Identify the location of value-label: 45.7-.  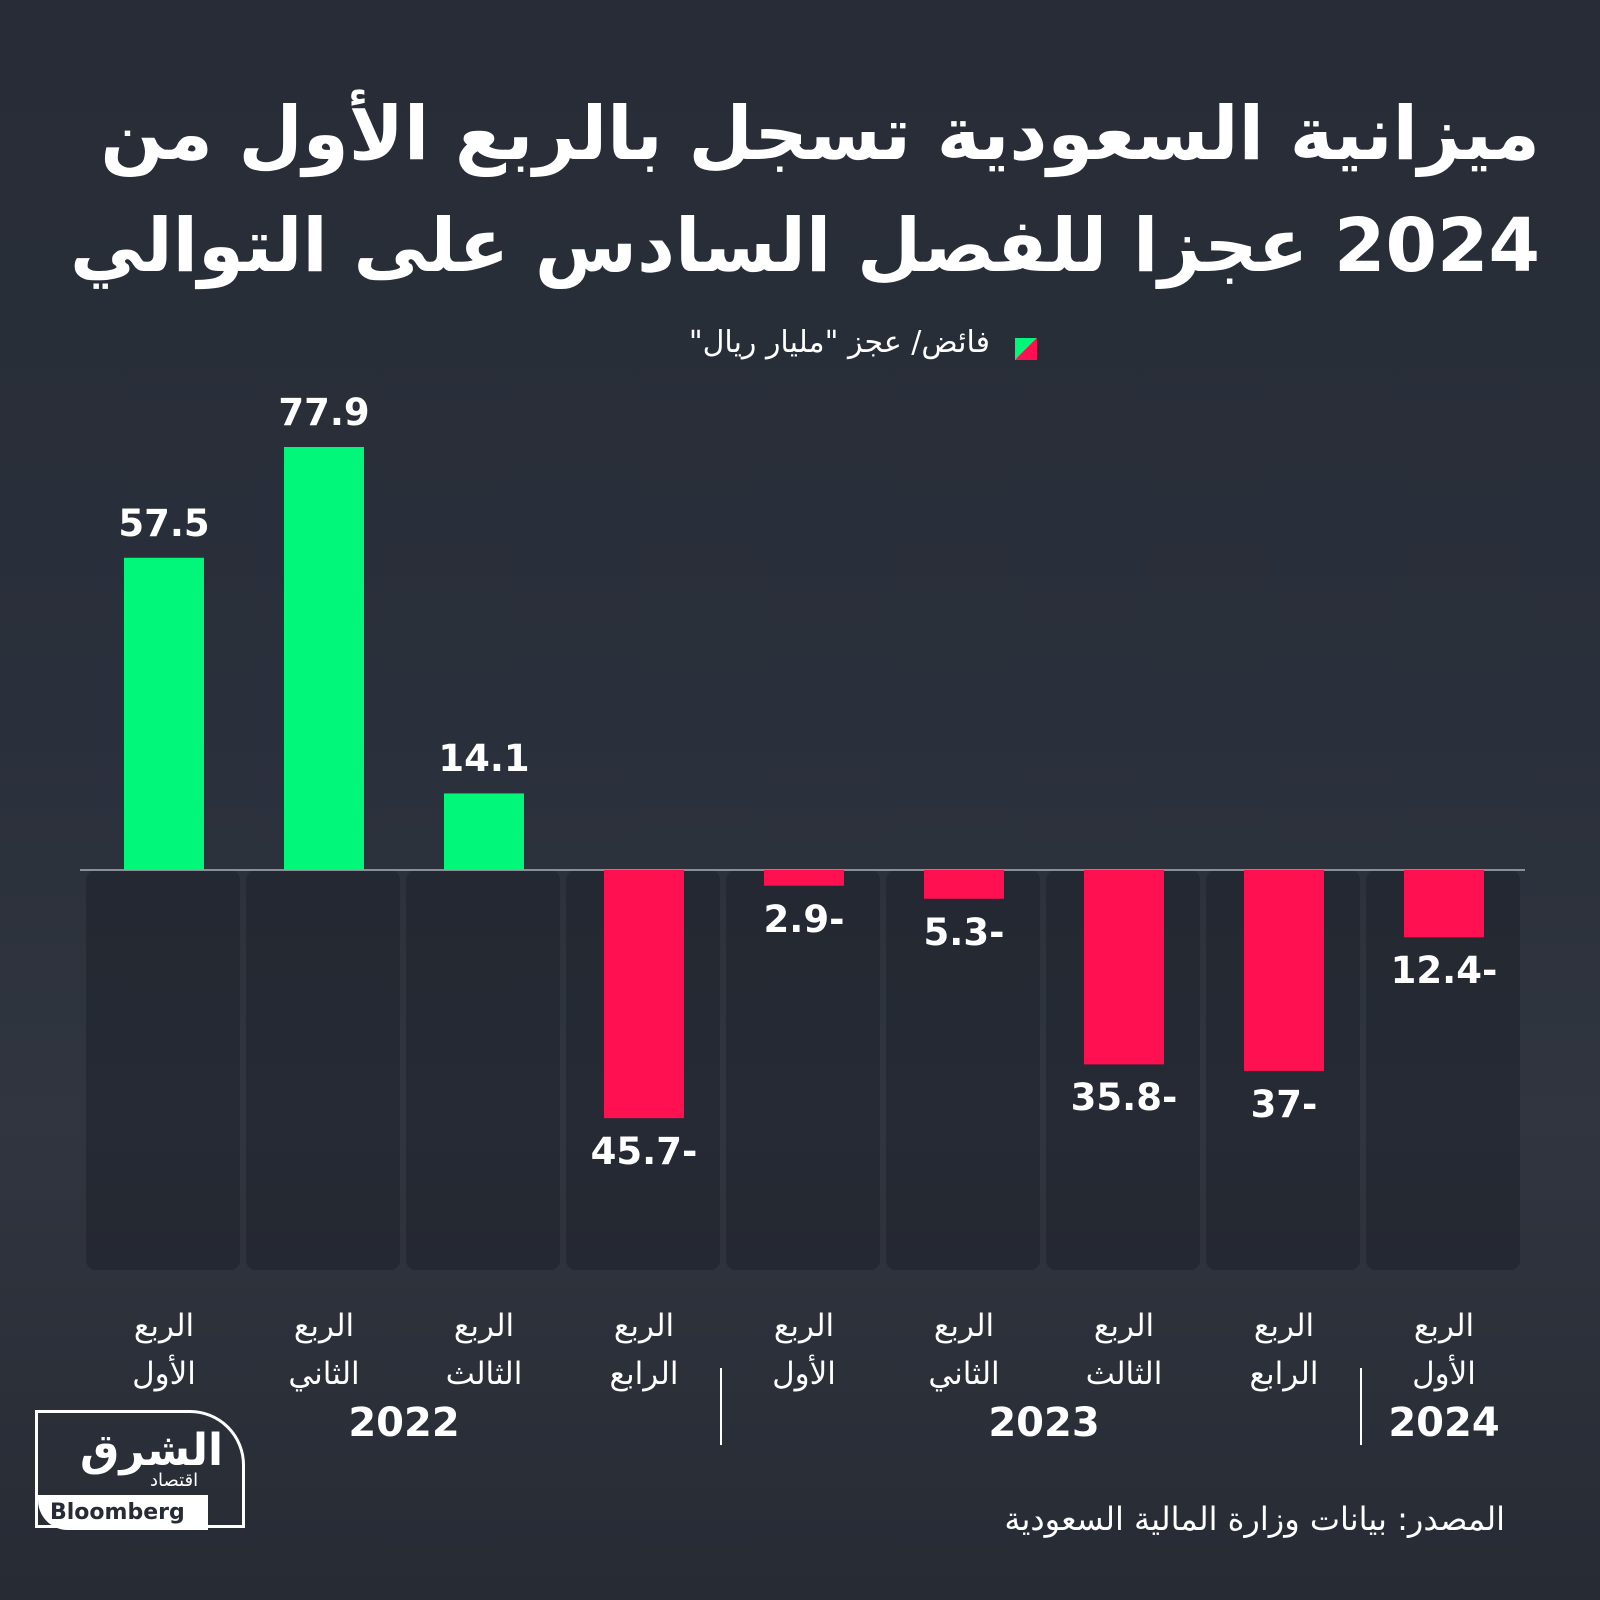
(644, 1152).